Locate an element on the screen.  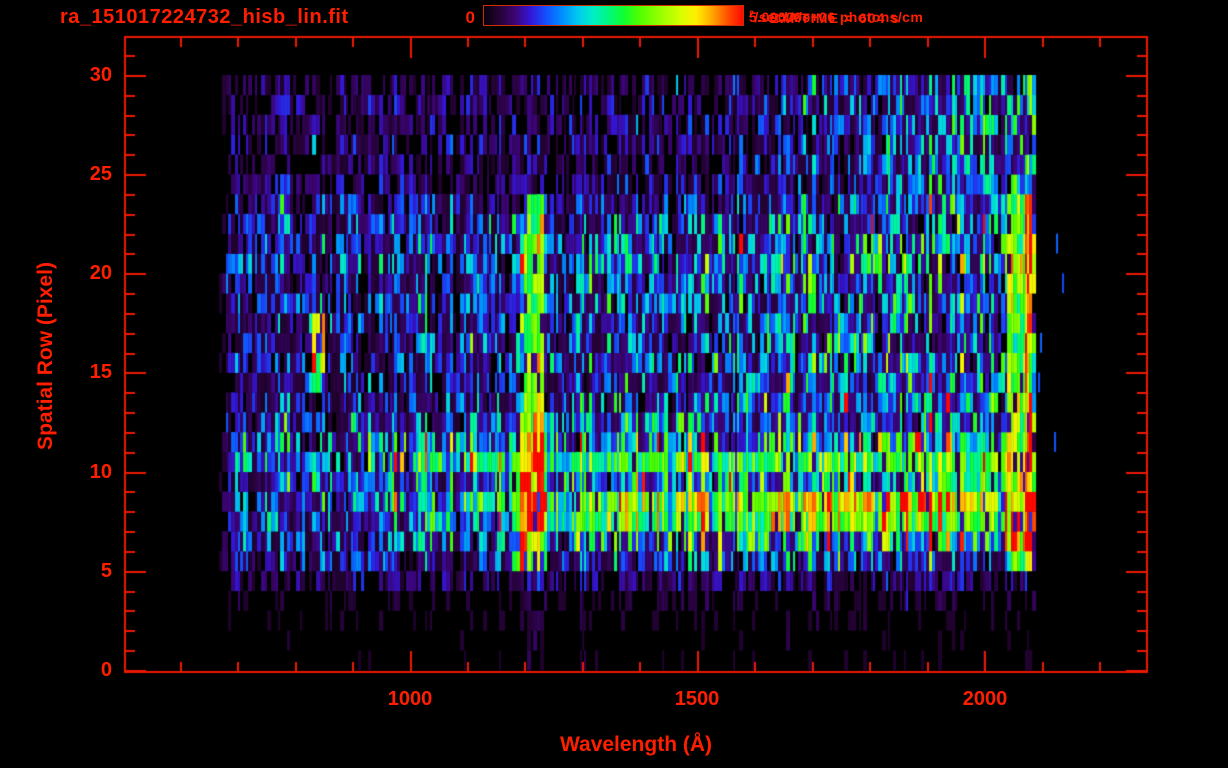
y-axis-title: Spatial Row (Pixel) is located at coordinates (45, 356).